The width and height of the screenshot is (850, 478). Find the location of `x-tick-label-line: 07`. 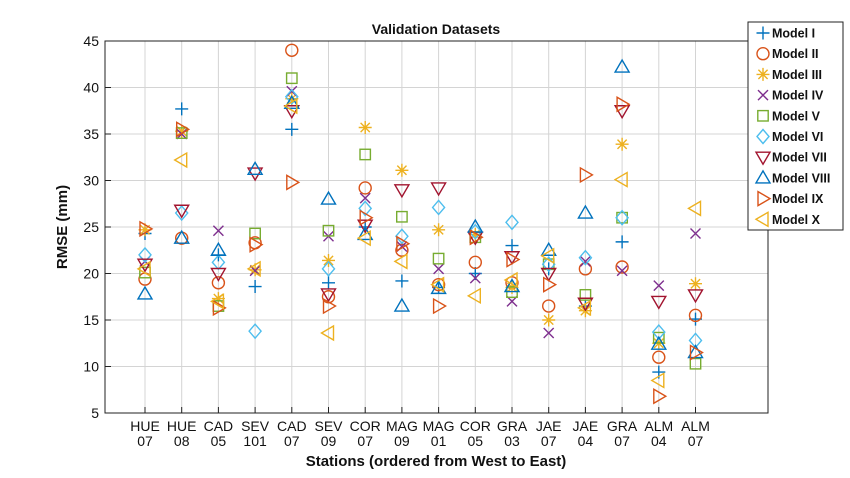

x-tick-label-line: 07 is located at coordinates (145, 441).